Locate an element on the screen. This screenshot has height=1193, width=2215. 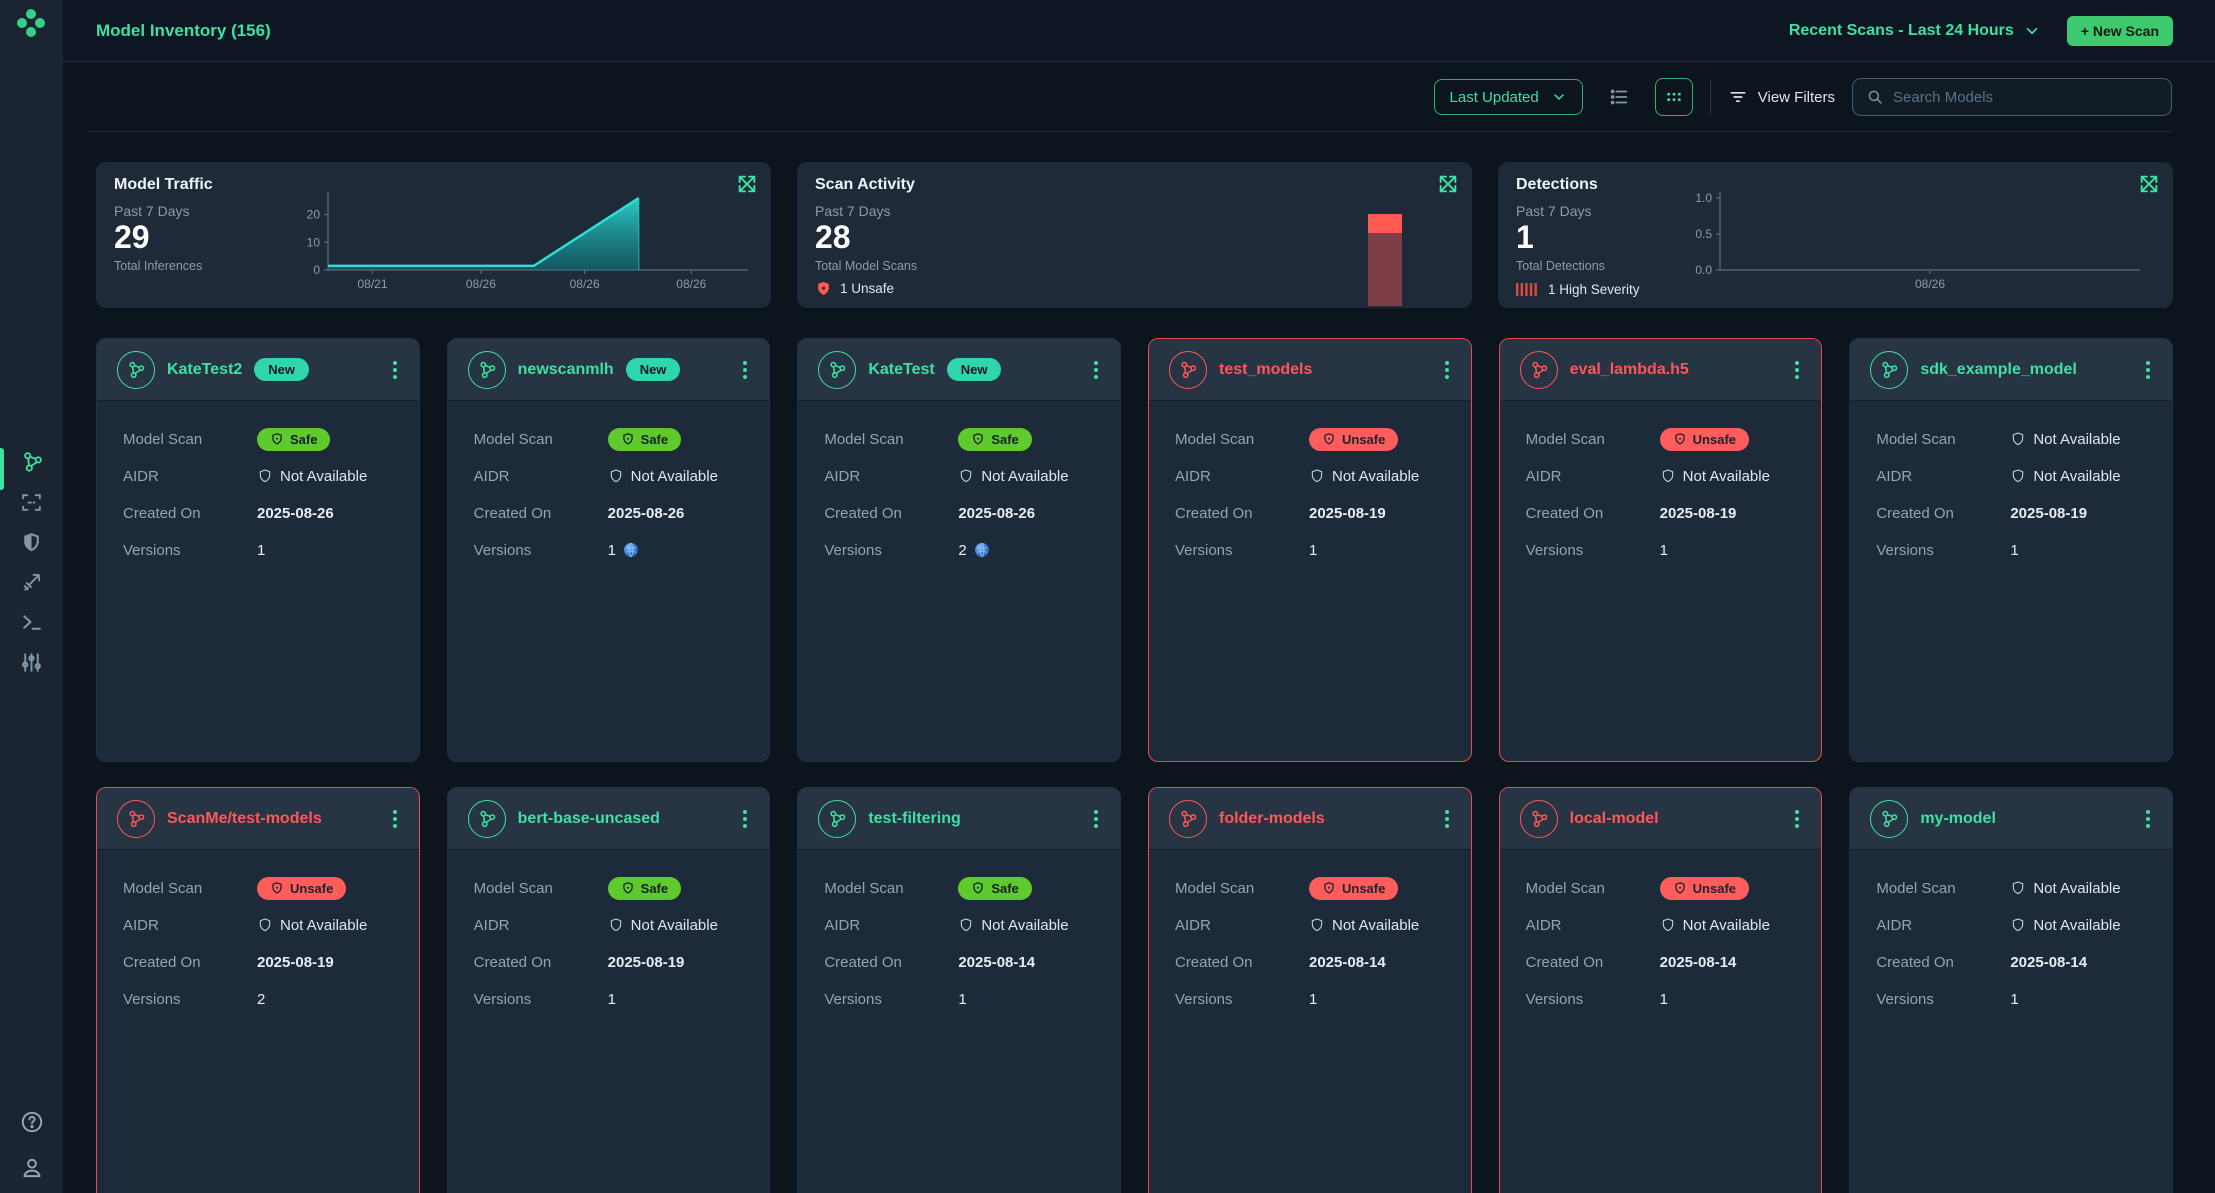
sidebar-item-console-icon is located at coordinates (32, 622).